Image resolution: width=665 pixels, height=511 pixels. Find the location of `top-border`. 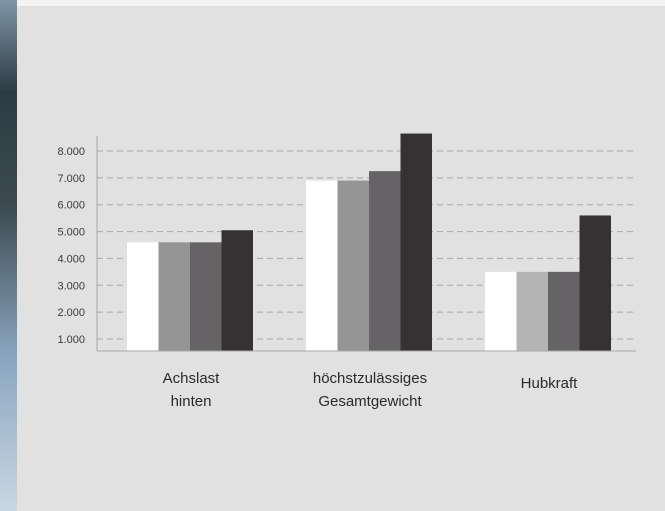

top-border is located at coordinates (341, 3).